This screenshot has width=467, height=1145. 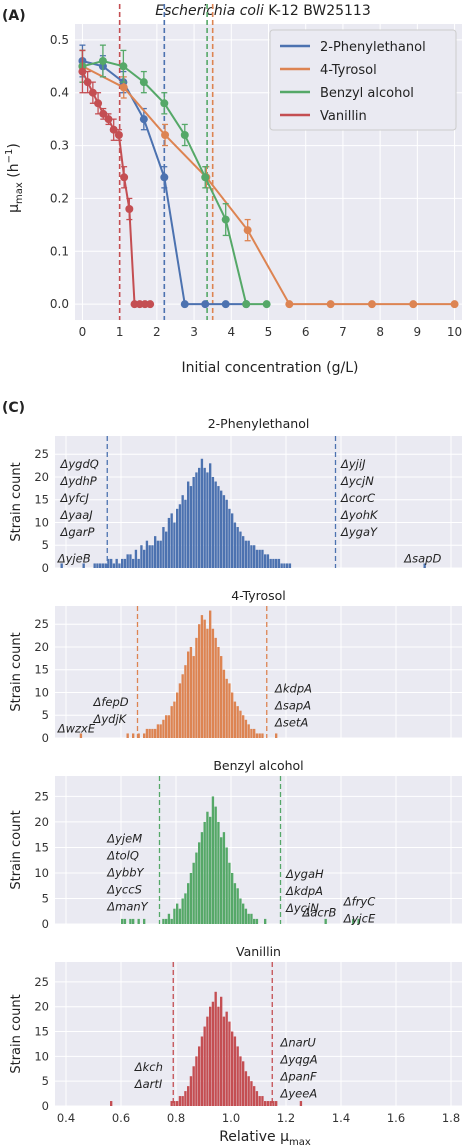 I want to click on x-tick-label: 10, so click(x=454, y=332).